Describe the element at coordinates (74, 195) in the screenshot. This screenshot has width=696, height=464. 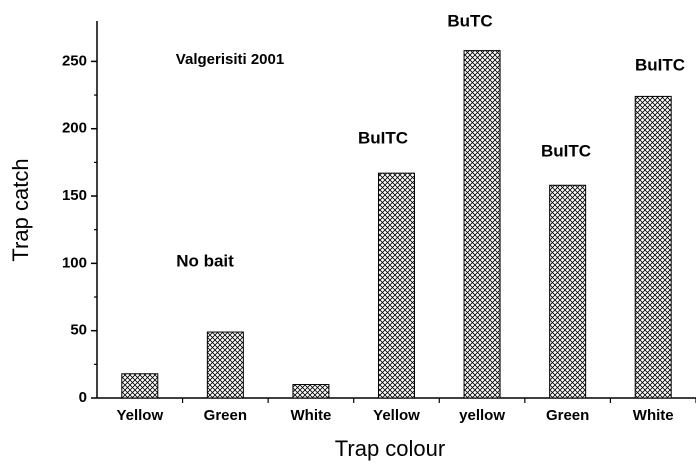
I see `y-tick-label: 150` at that location.